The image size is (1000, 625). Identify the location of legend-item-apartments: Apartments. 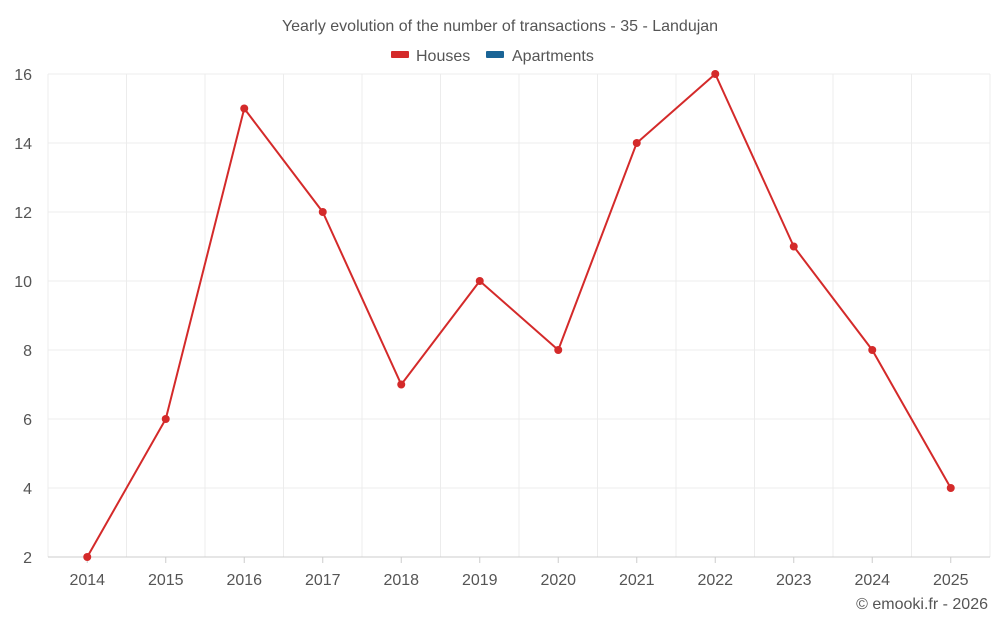
(540, 56).